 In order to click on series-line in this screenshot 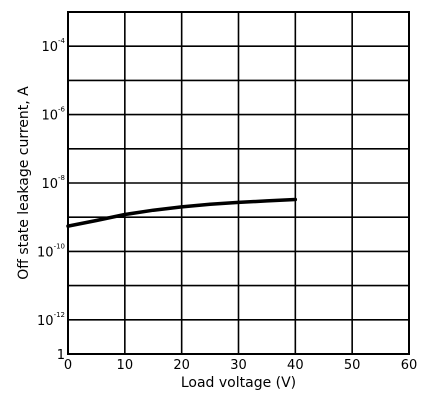, I will do `click(182, 212)`.